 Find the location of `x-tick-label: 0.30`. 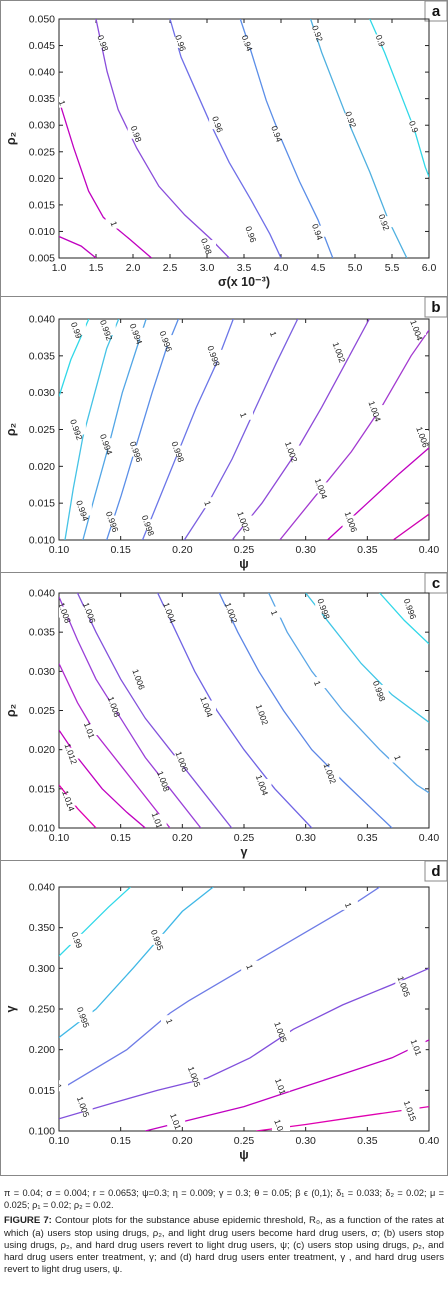

x-tick-label: 0.30 is located at coordinates (305, 1141).